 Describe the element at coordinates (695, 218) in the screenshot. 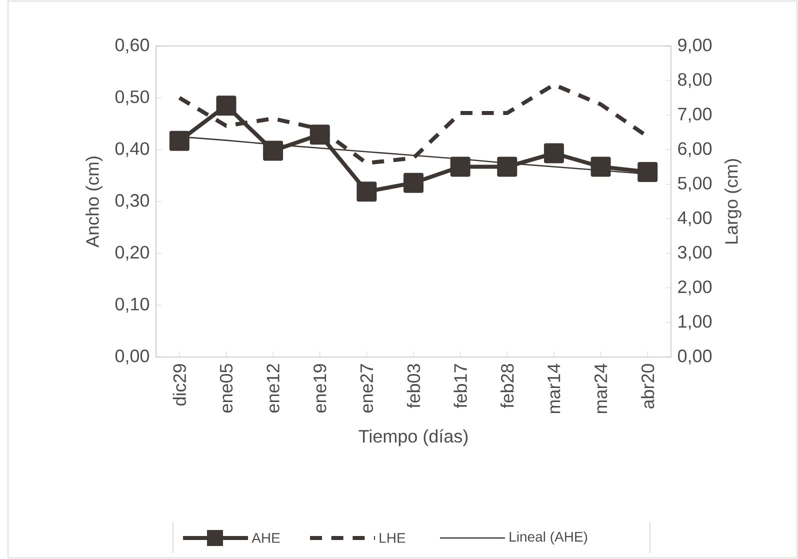

I see `y2-tick-label: 4,00` at that location.